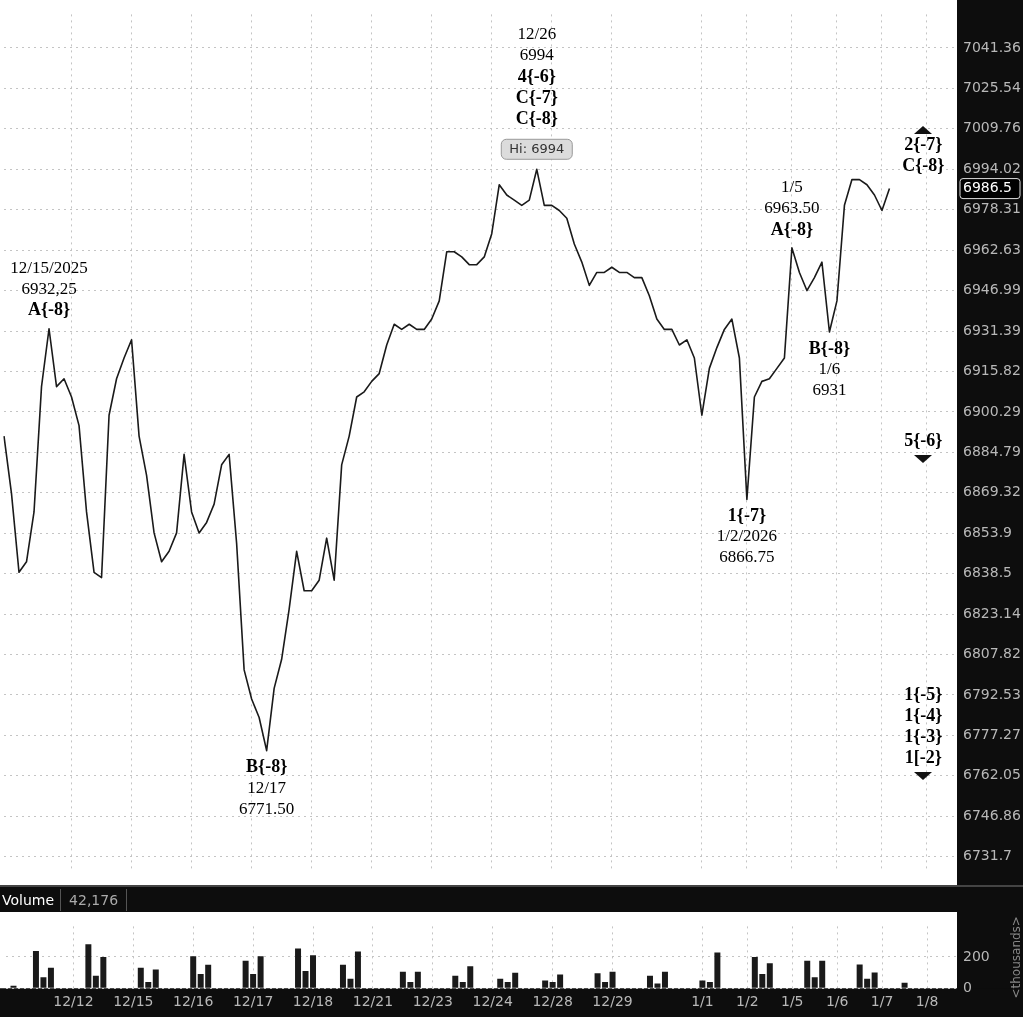 The image size is (1023, 1017). What do you see at coordinates (882, 1001) in the screenshot?
I see `x-tick-label: 1/7` at bounding box center [882, 1001].